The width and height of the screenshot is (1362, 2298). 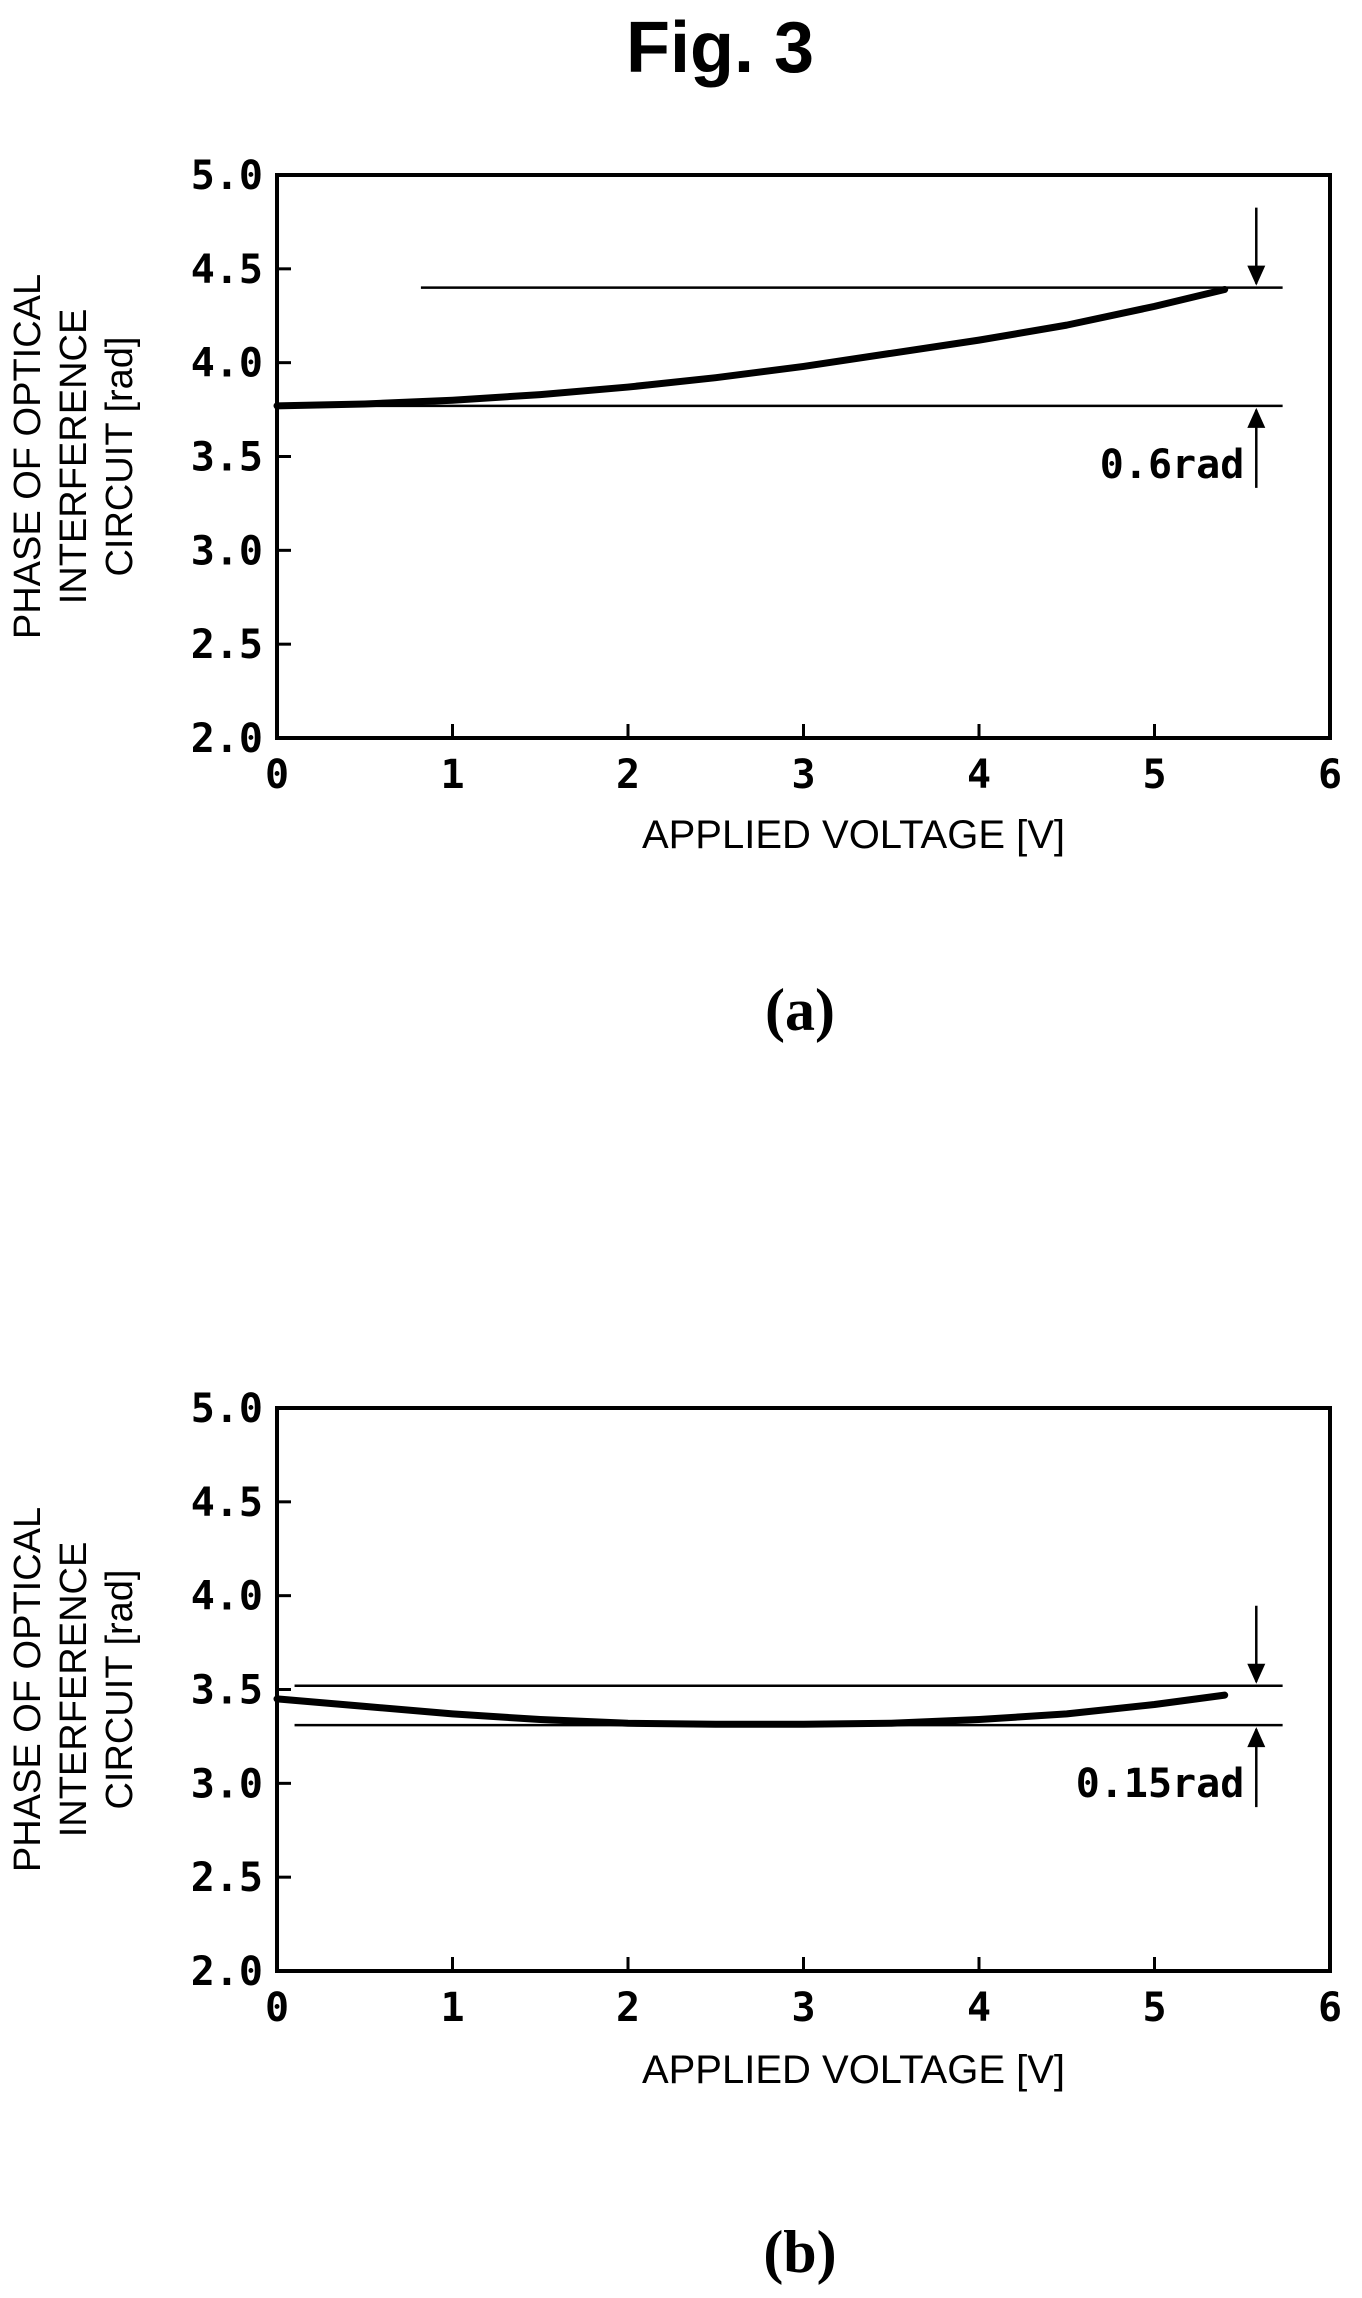 What do you see at coordinates (800, 1010) in the screenshot?
I see `panel-label: (a)` at bounding box center [800, 1010].